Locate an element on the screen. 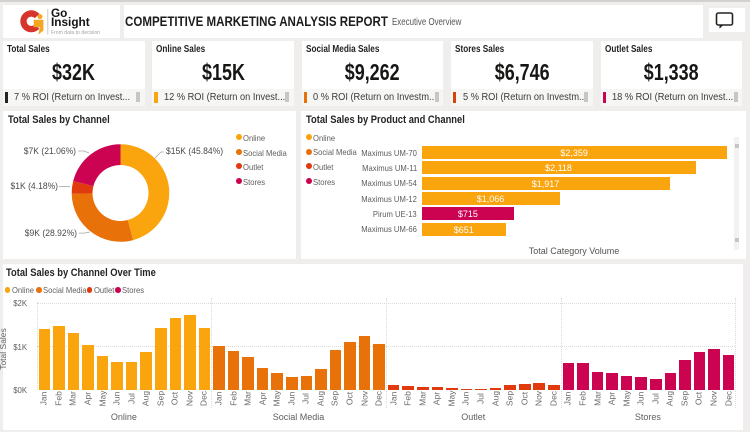 This screenshot has width=750, height=432. svg-text: Insight is located at coordinates (70, 22).